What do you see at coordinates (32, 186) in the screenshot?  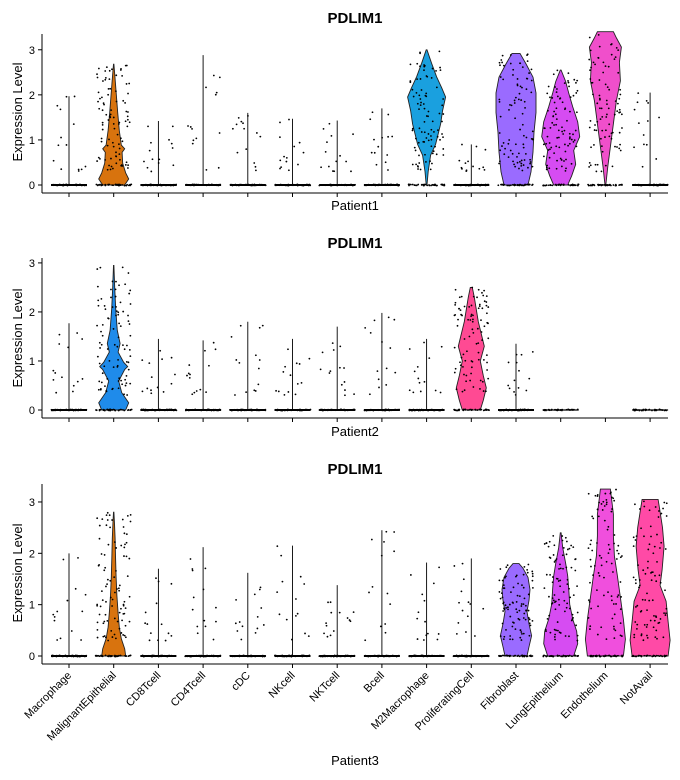 I see `y-tick-label: 0` at bounding box center [32, 186].